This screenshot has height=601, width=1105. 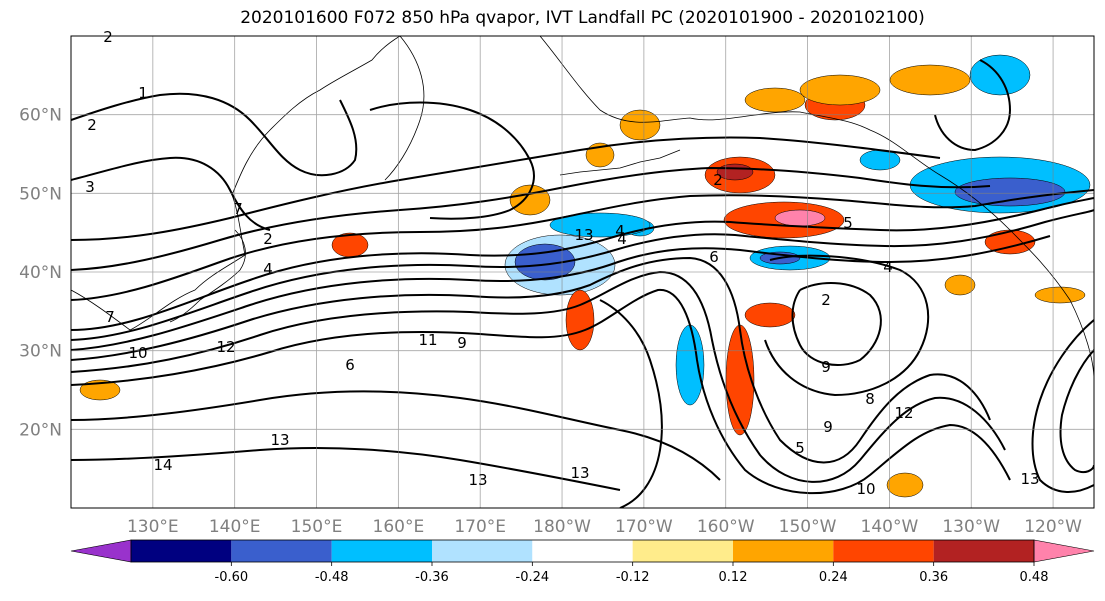 What do you see at coordinates (90, 187) in the screenshot?
I see `contour-label: 3` at bounding box center [90, 187].